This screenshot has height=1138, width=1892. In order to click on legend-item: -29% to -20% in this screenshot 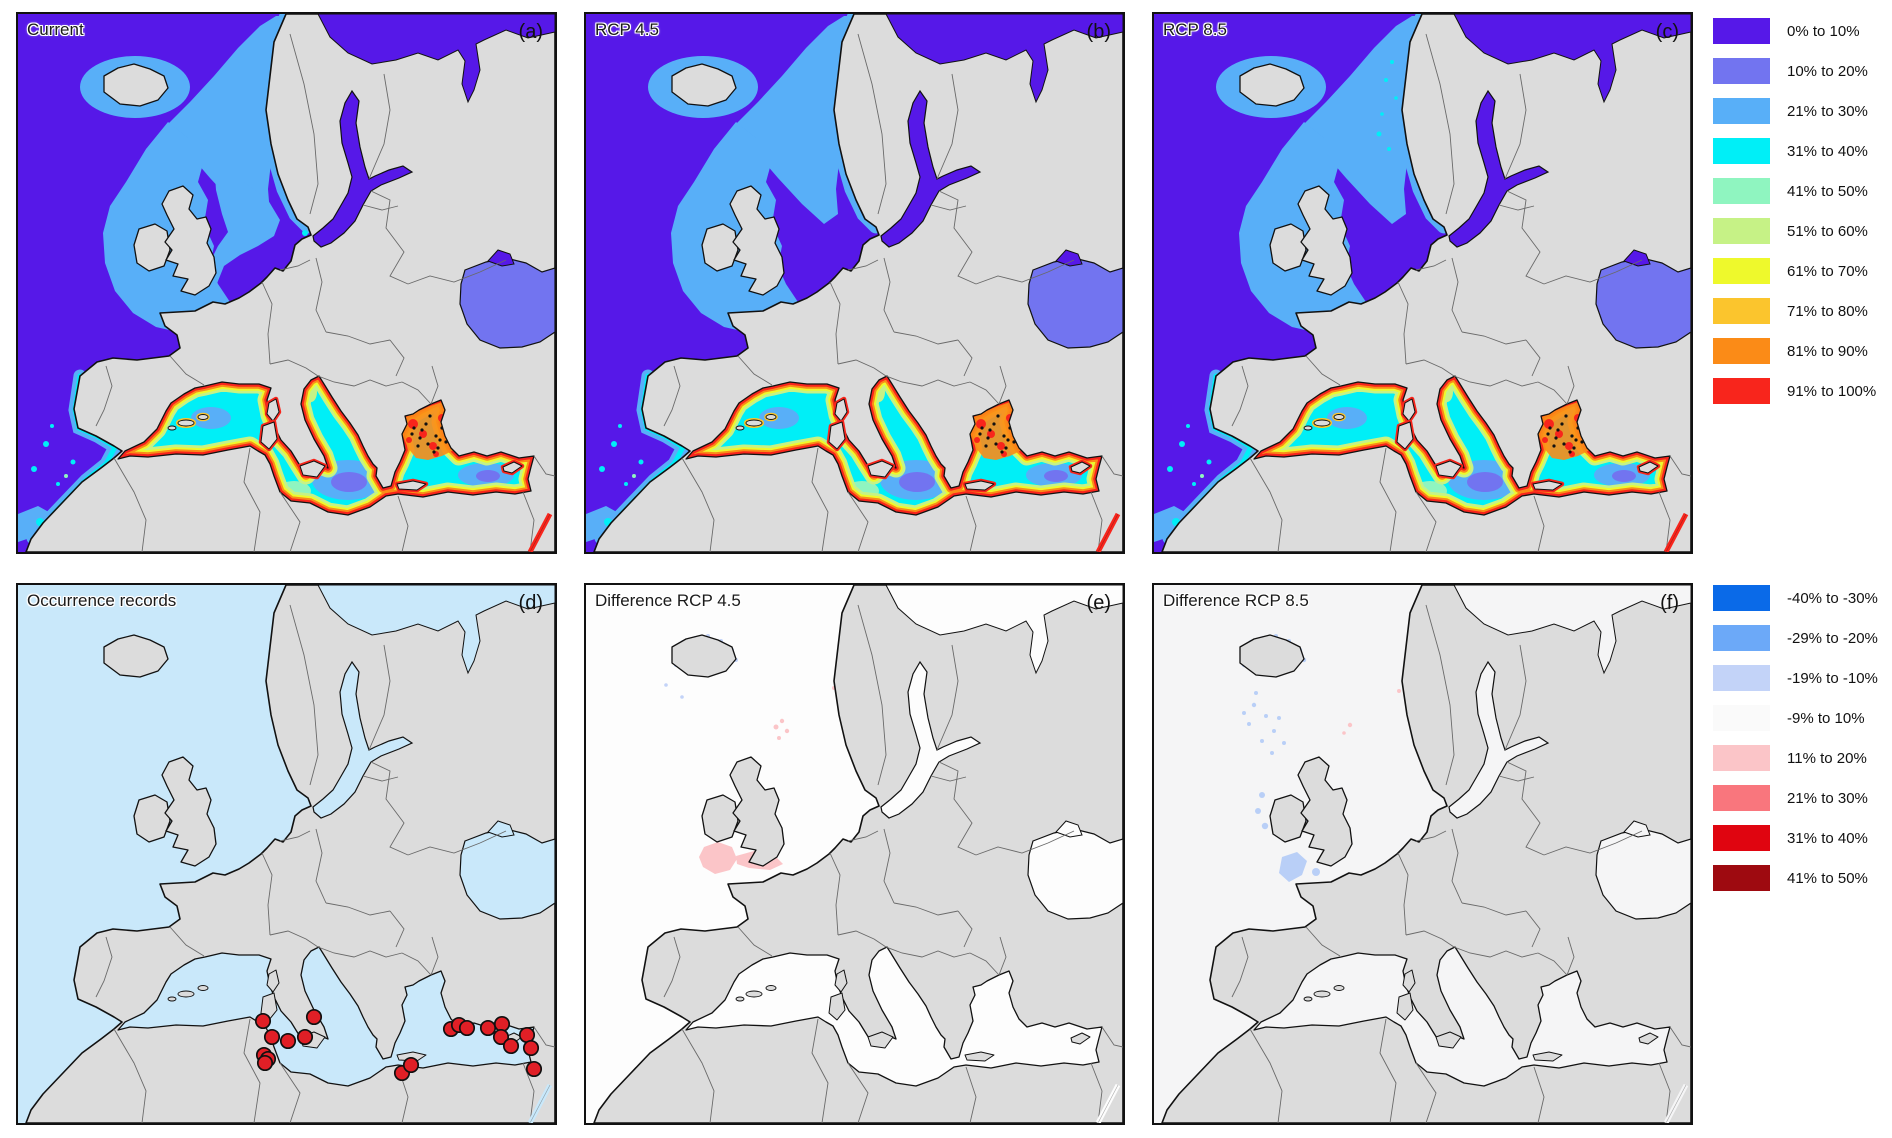, I will do `click(1802, 638)`.